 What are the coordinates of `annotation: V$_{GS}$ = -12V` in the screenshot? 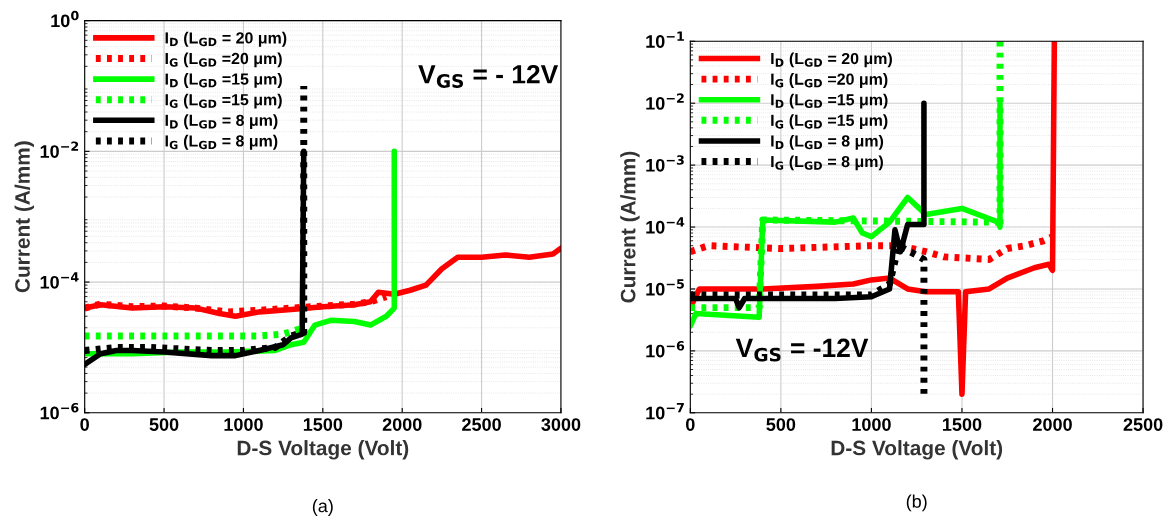 It's located at (802, 350).